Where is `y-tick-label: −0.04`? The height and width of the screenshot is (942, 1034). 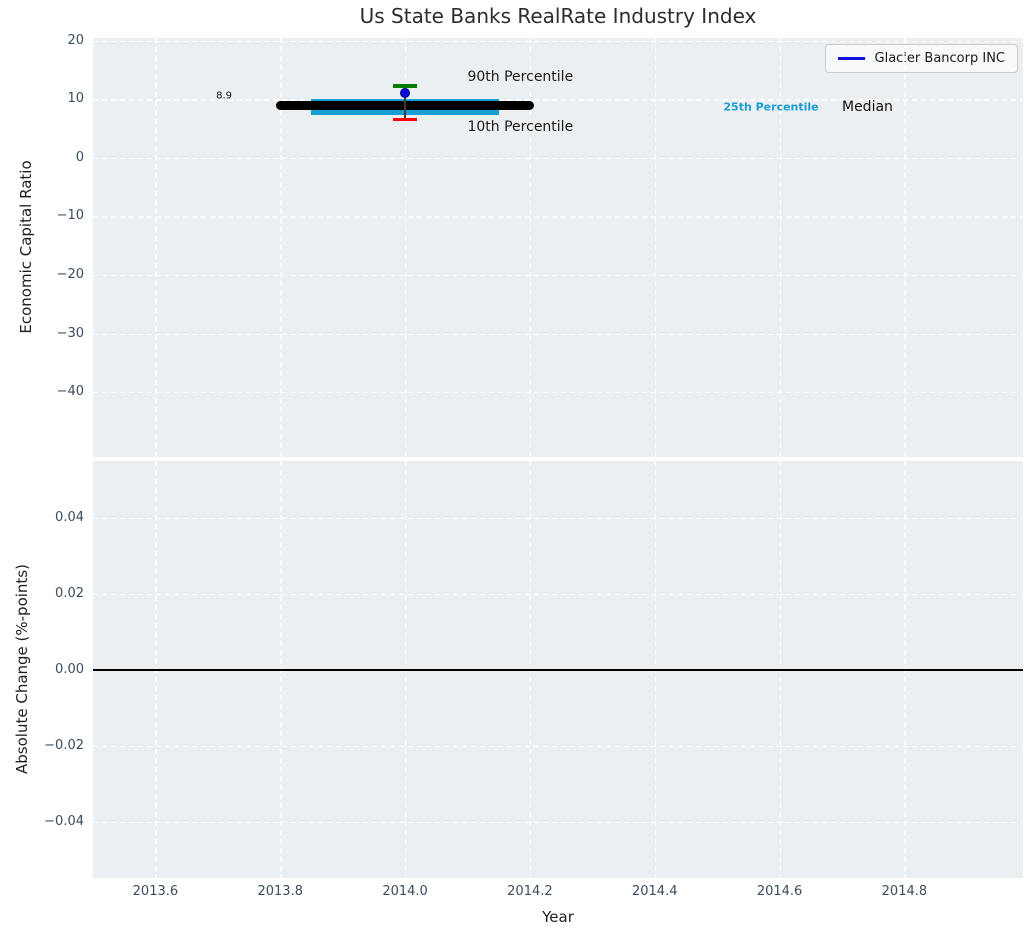
y-tick-label: −0.04 is located at coordinates (64, 822).